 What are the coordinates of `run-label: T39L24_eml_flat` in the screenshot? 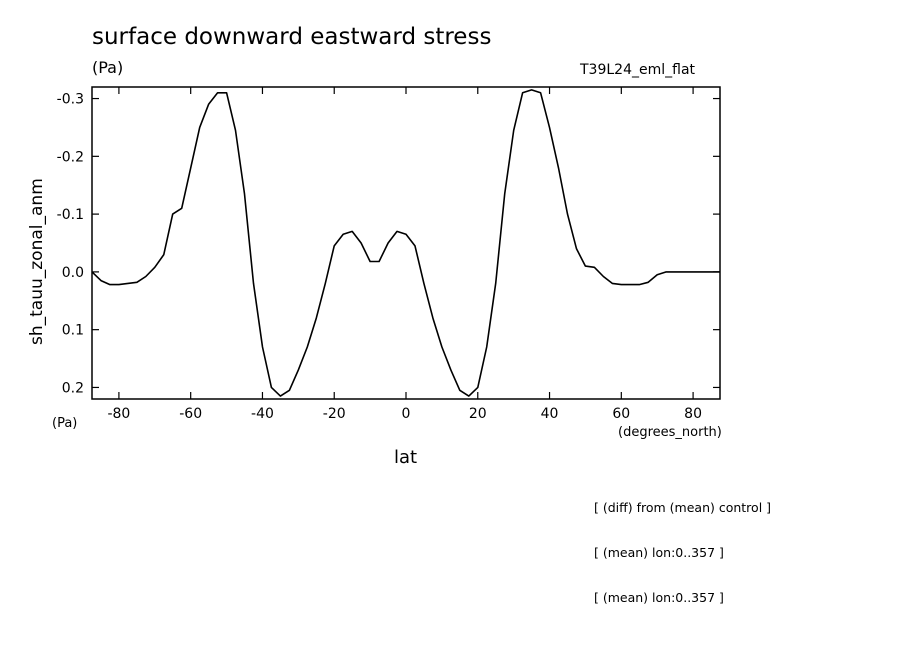 It's located at (638, 70).